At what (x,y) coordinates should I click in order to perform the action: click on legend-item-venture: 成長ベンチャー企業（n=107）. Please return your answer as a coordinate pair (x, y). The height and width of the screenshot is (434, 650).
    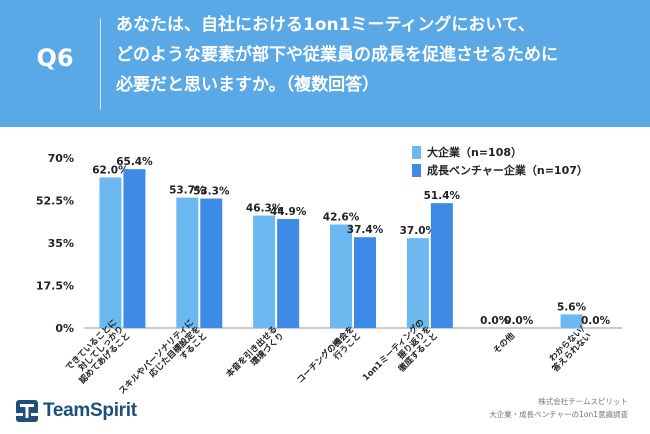
    Looking at the image, I should click on (500, 170).